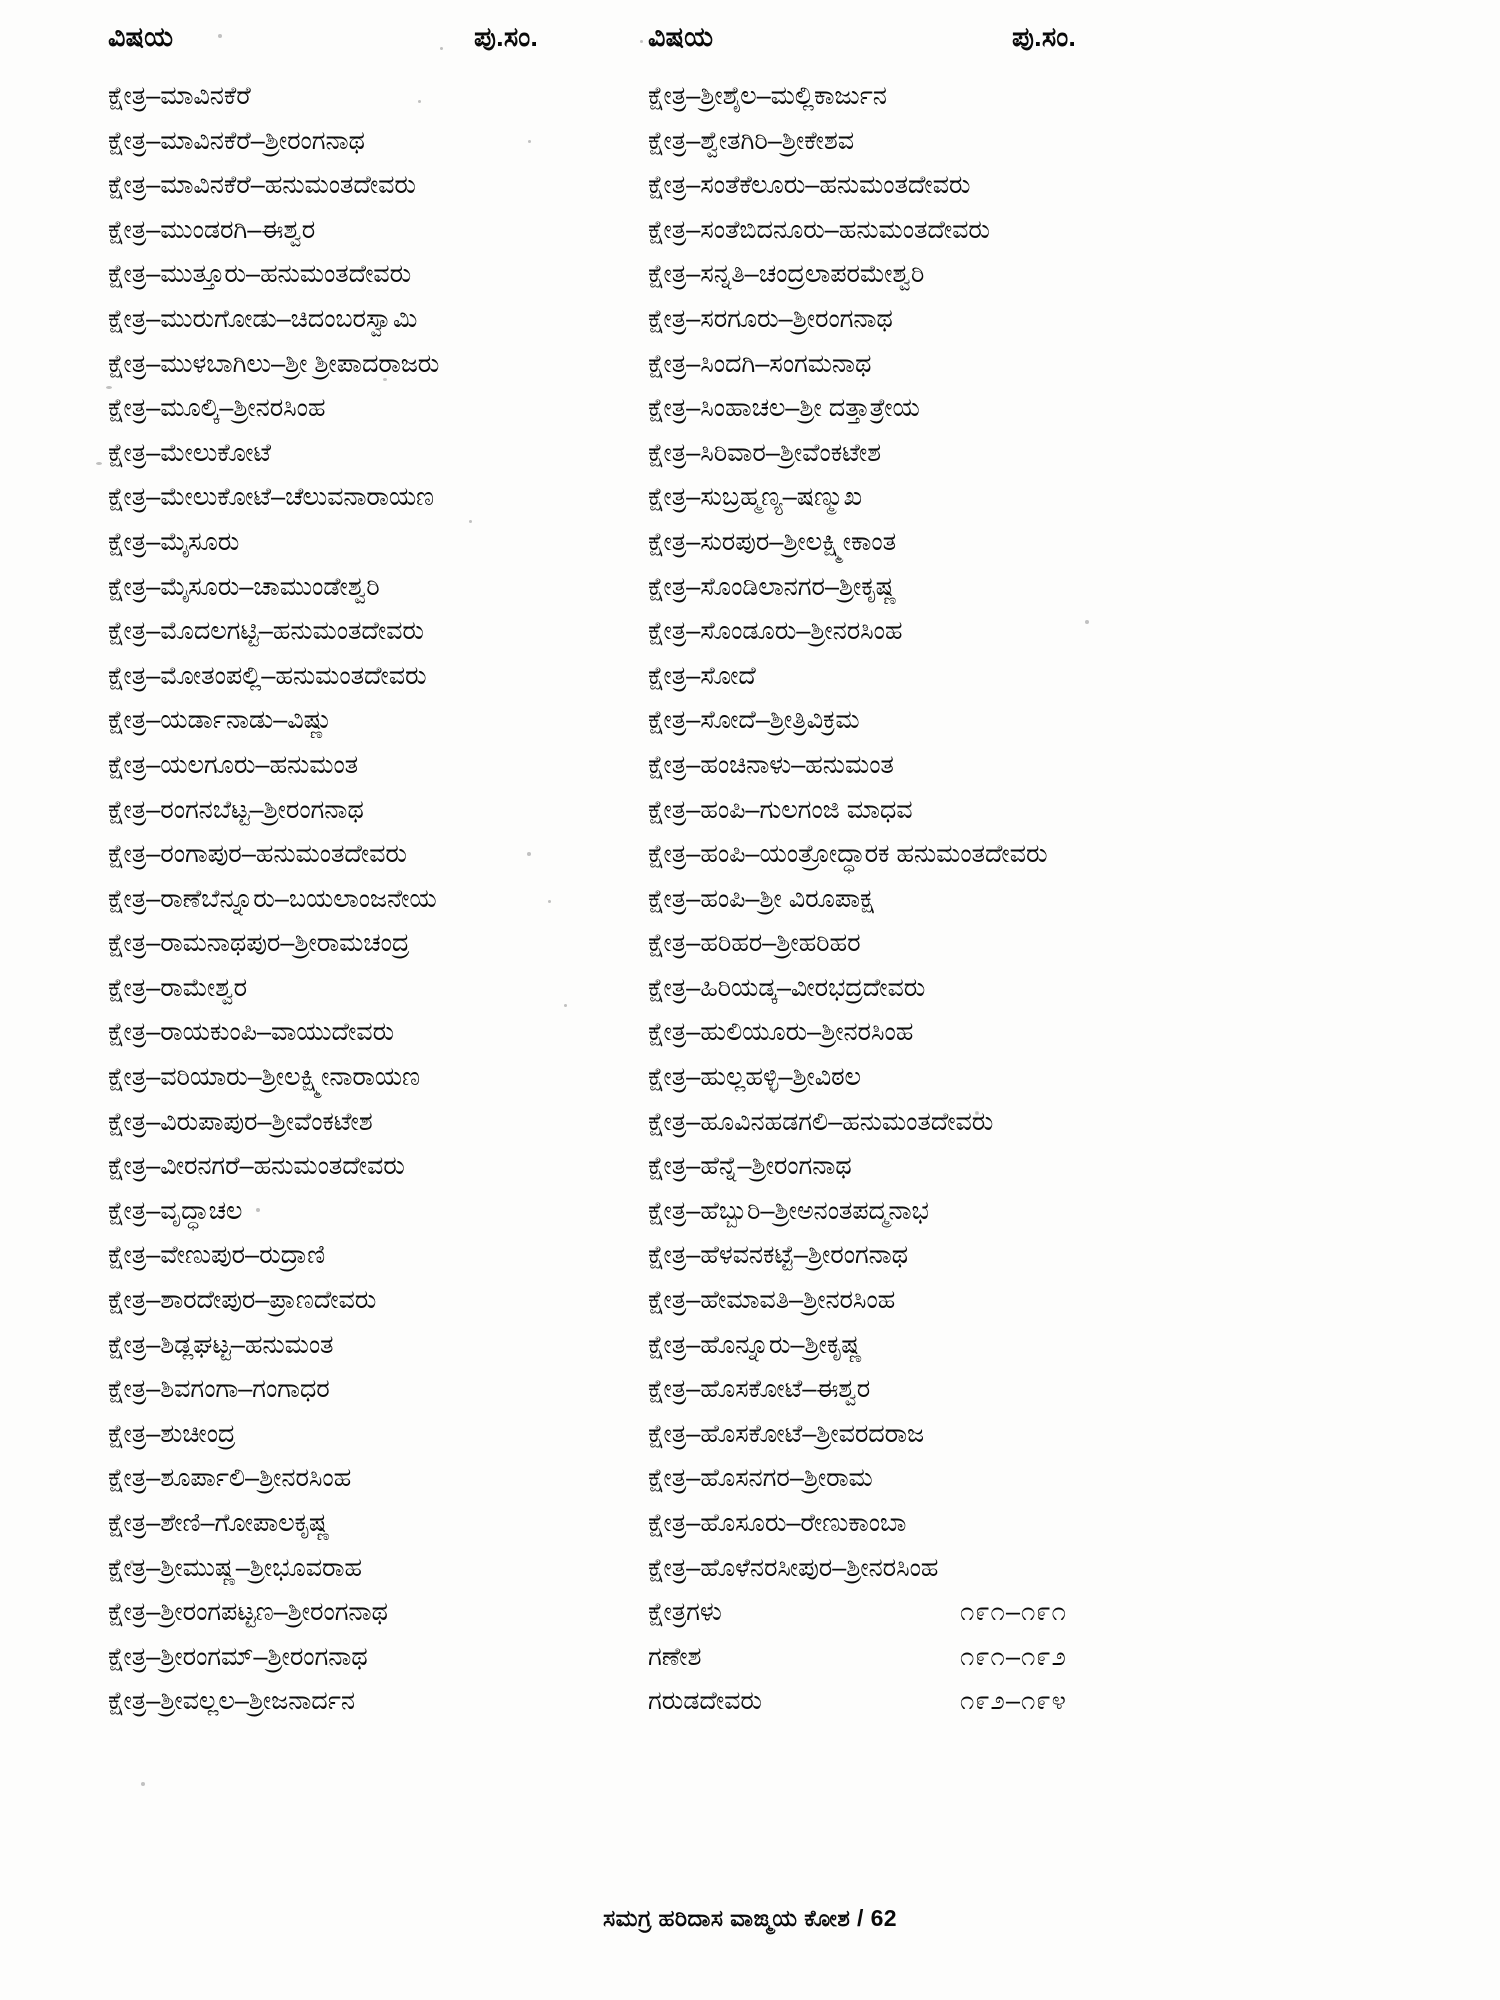  I want to click on index-entry: ಕ್ಷೇತ್ರ–ಸನ್ನತಿ–ಚಂದ್ರಲಾಪರಮೇಶ್ವರಿ, so click(786, 274).